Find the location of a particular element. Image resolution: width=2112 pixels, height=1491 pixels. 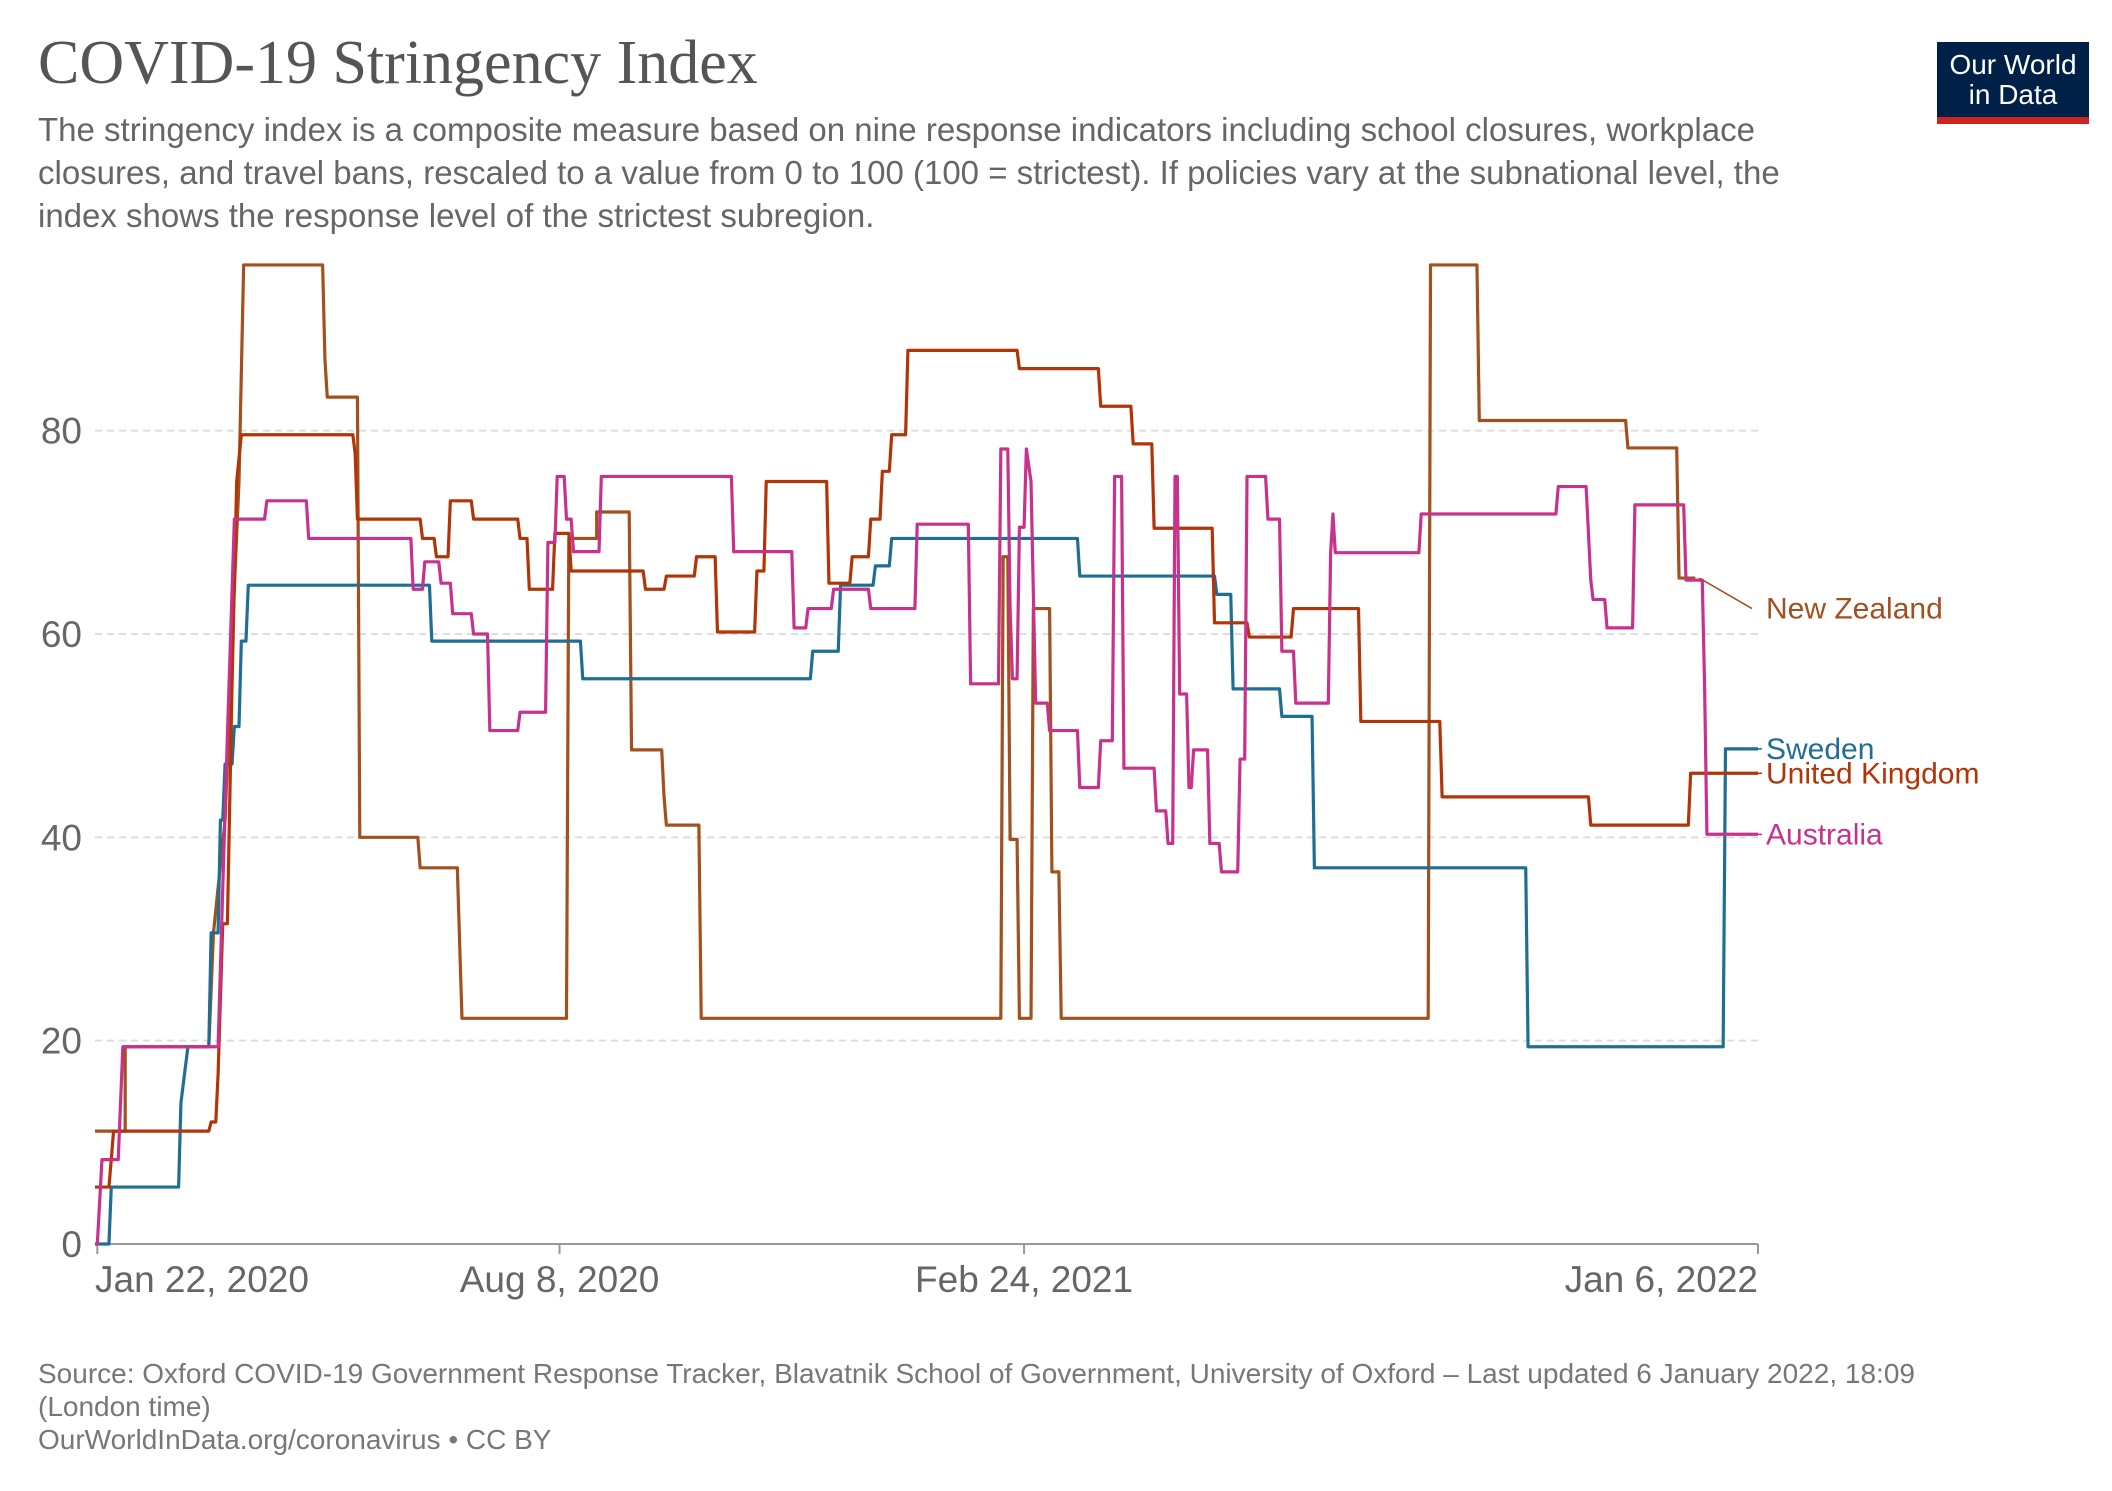

y-tick-label: 0 is located at coordinates (71, 1244).